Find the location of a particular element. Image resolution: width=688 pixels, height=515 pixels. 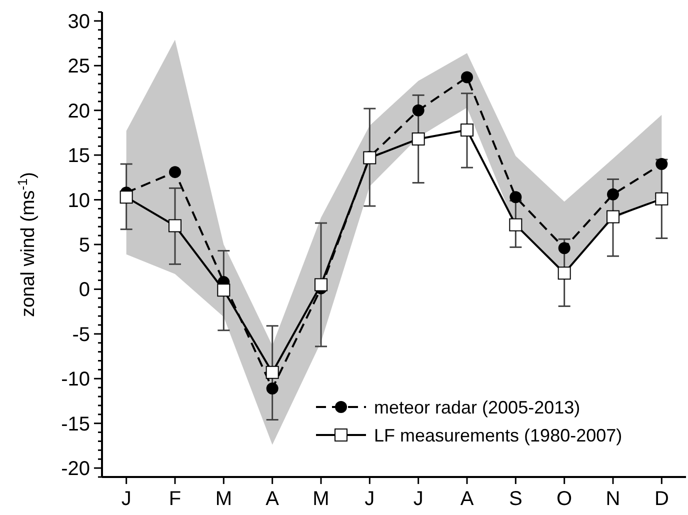

legend-label: meteor radar (2005-2013) is located at coordinates (477, 407).